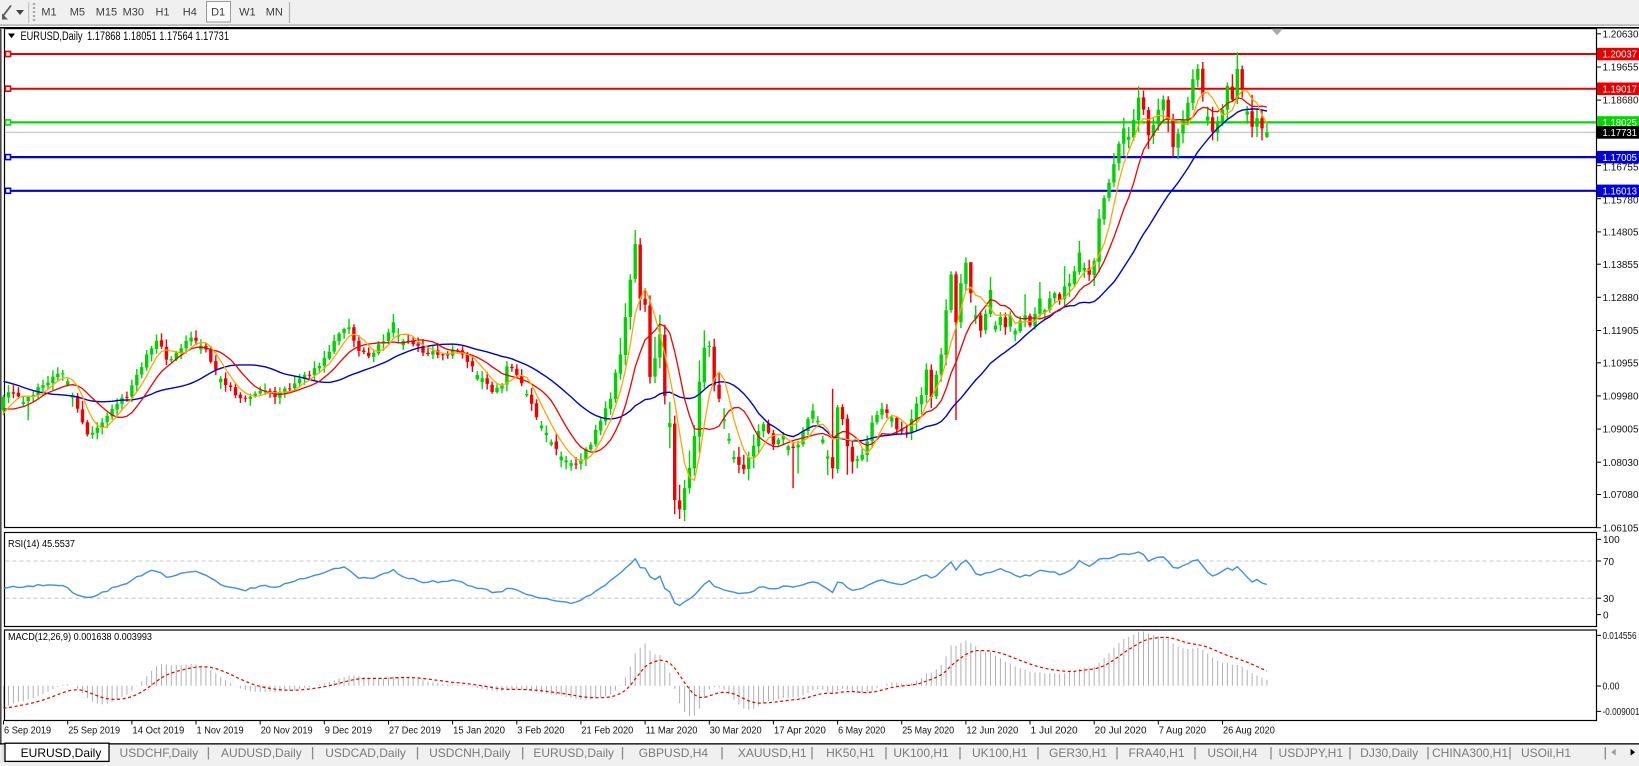 The width and height of the screenshot is (1639, 766). What do you see at coordinates (674, 753) in the screenshot?
I see `svg-text: GBPUSD,H4` at bounding box center [674, 753].